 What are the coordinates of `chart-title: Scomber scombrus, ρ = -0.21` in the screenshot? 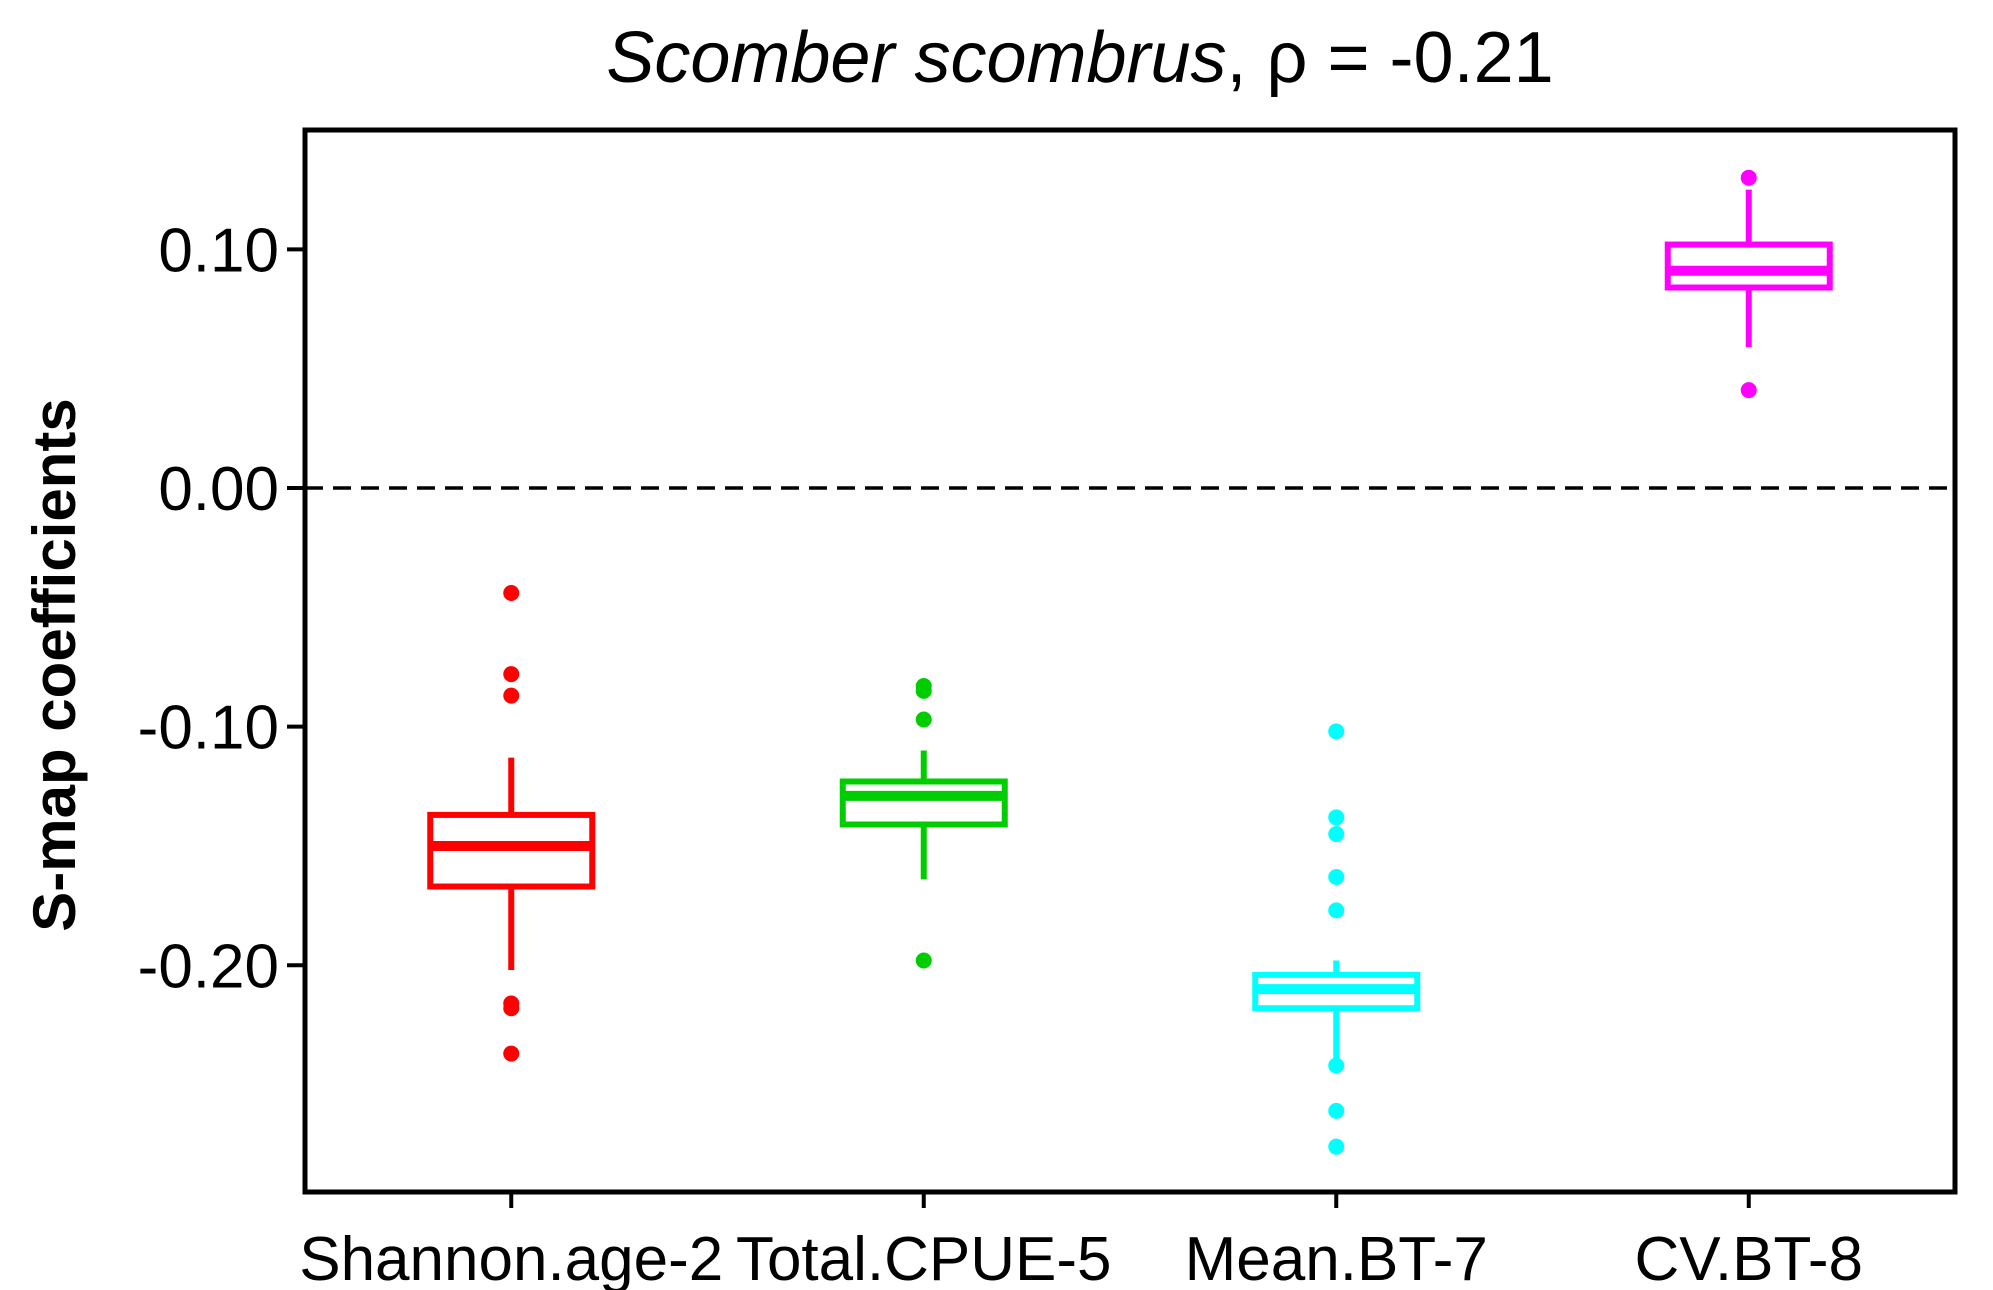 It's located at (1079, 58).